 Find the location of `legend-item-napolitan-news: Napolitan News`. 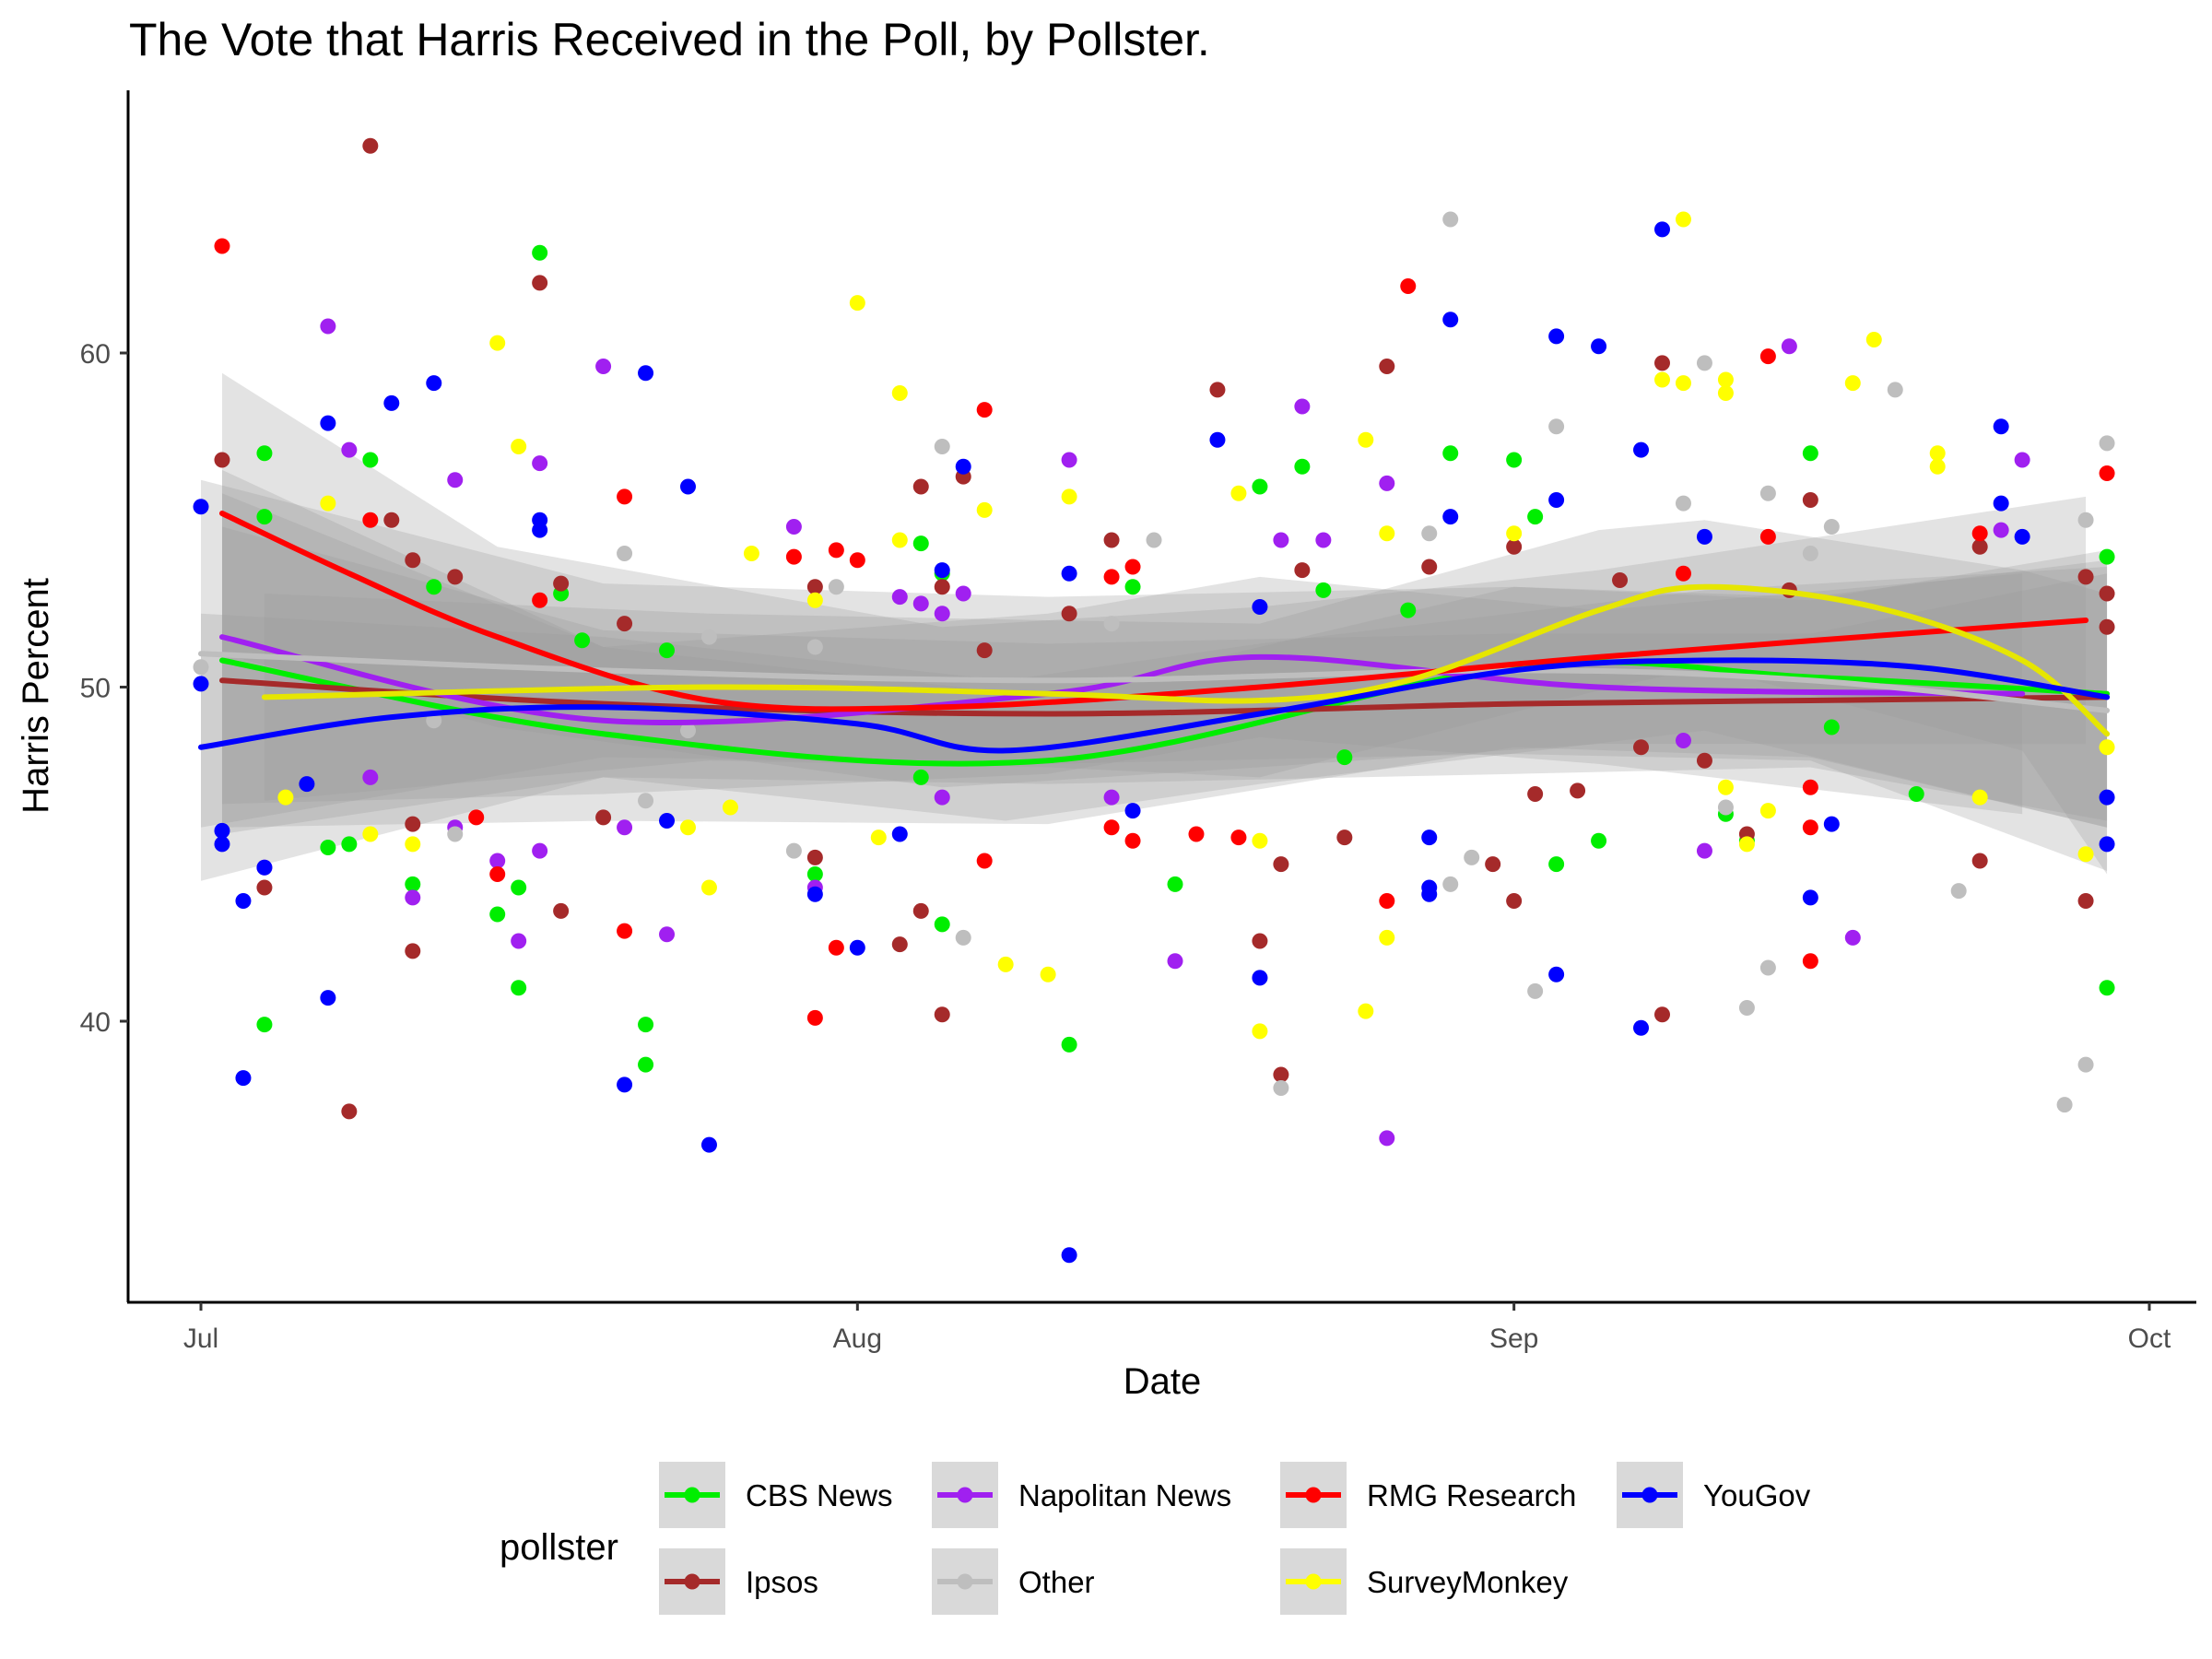

legend-item-napolitan-news: Napolitan News is located at coordinates (1081, 1495).